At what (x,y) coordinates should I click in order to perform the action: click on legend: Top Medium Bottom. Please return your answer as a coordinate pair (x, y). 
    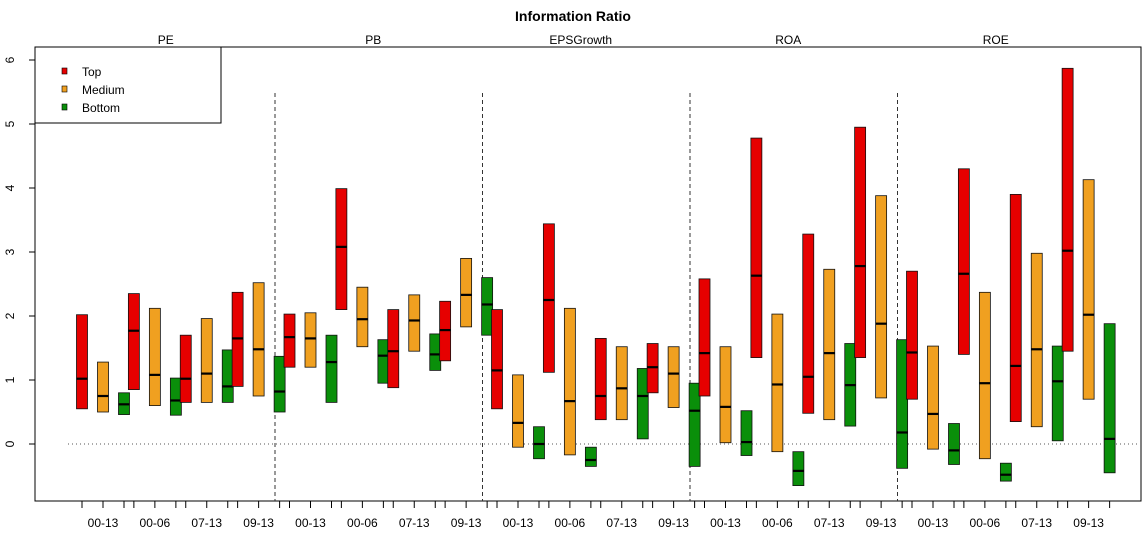
    Looking at the image, I should click on (128, 85).